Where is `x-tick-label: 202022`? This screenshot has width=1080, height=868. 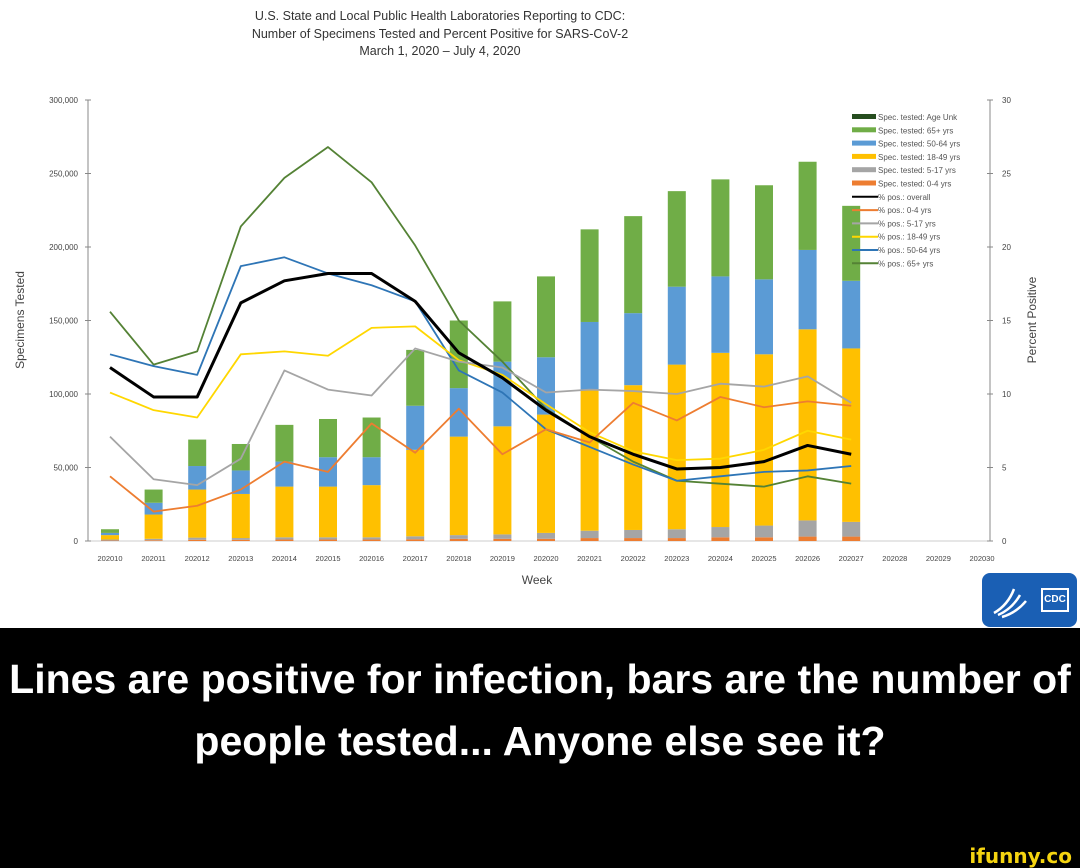
x-tick-label: 202022 is located at coordinates (633, 558).